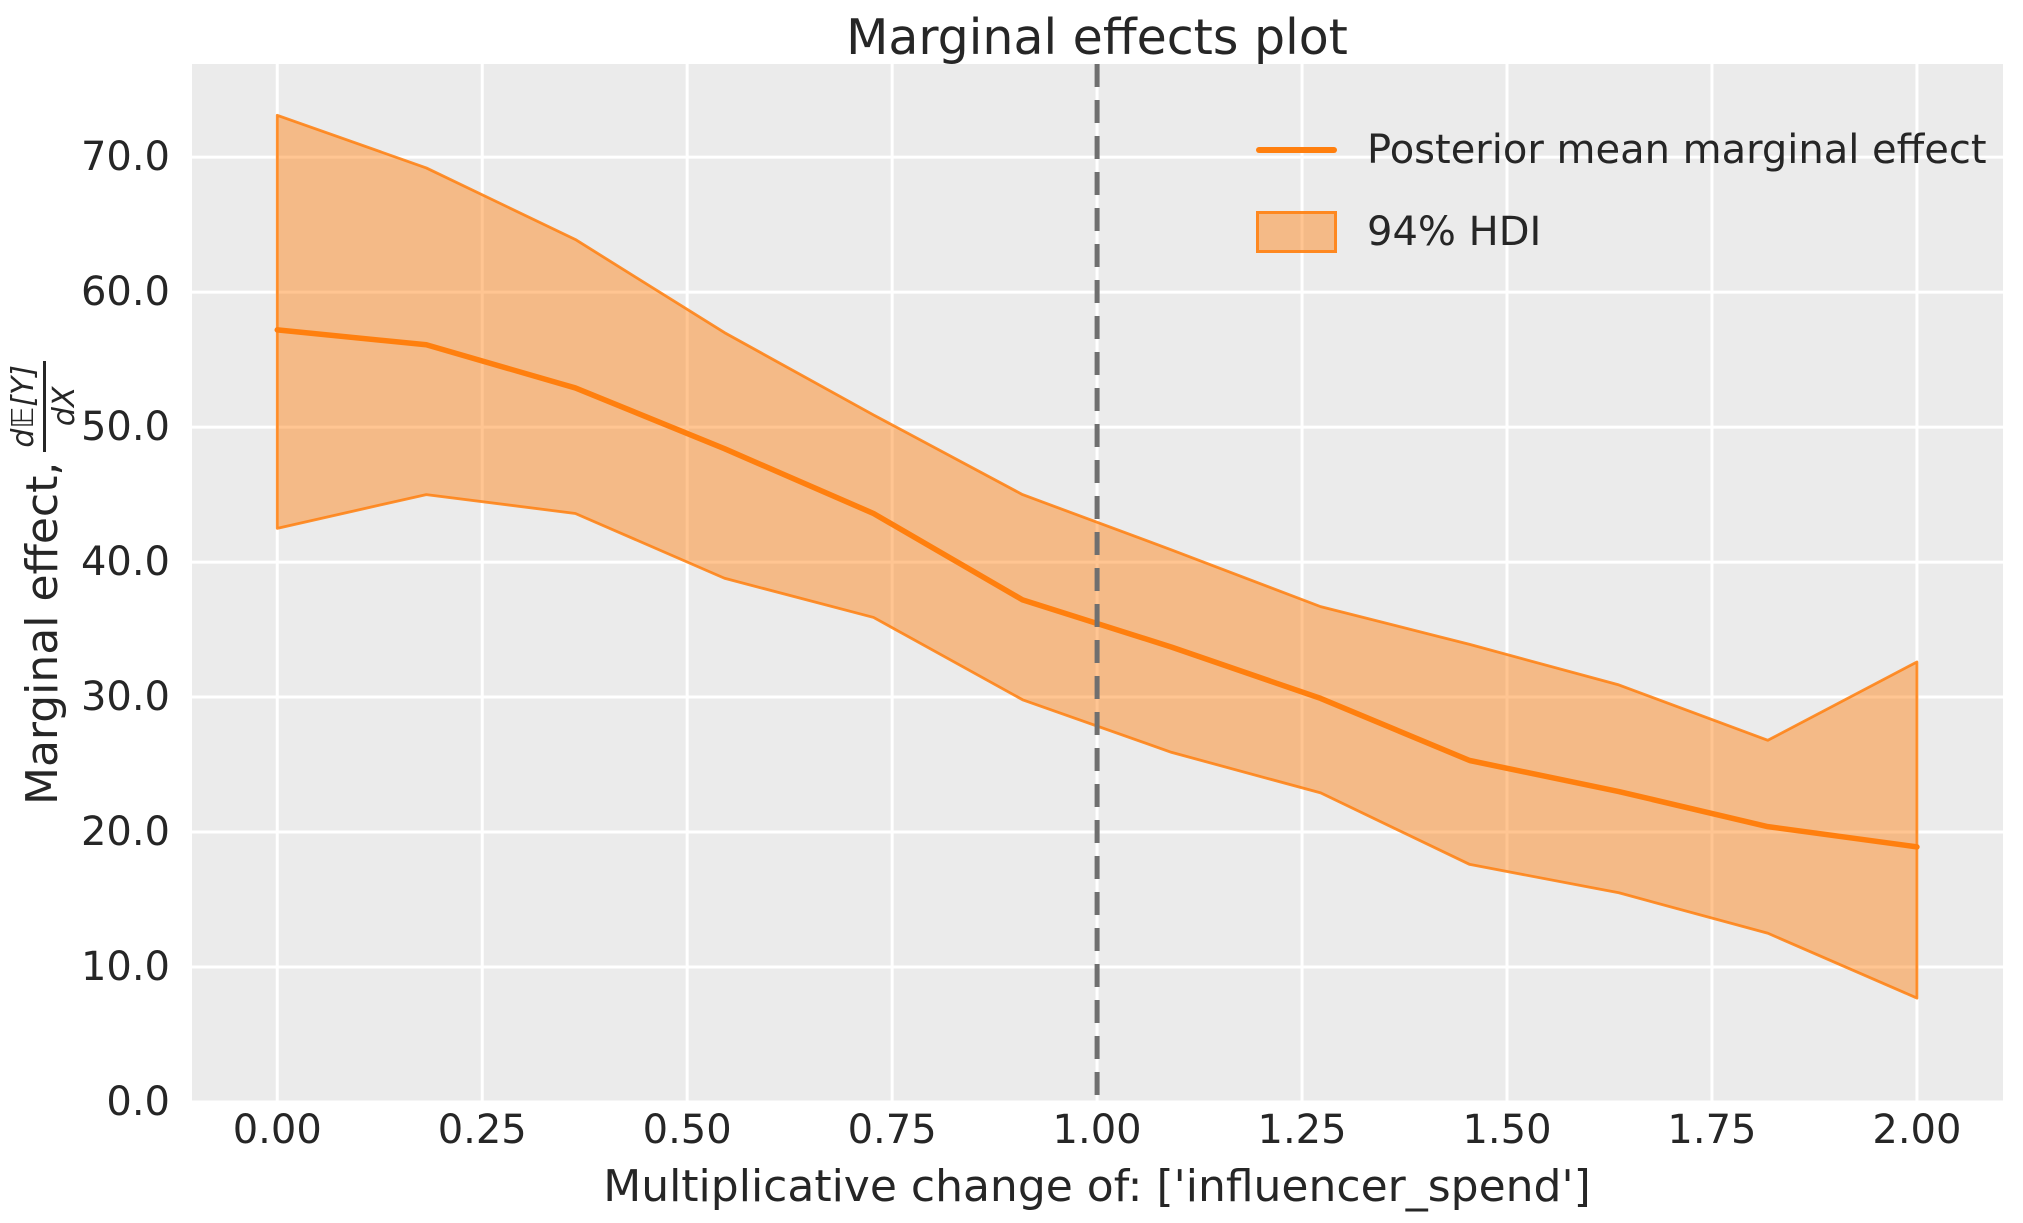 The height and width of the screenshot is (1223, 2023). Describe the element at coordinates (482, 1130) in the screenshot. I see `x-tick-label: 0.25` at that location.